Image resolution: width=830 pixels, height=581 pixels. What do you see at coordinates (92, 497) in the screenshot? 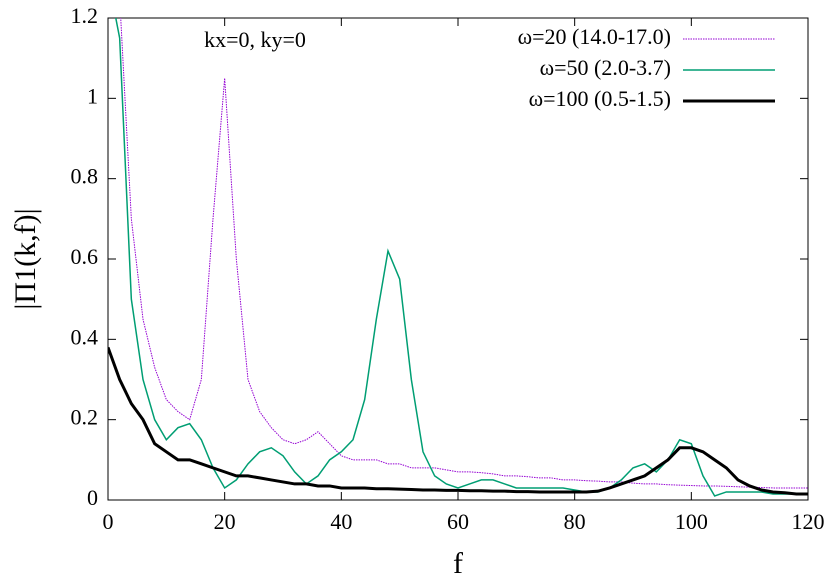
I see `y-tick-label: 0` at bounding box center [92, 497].